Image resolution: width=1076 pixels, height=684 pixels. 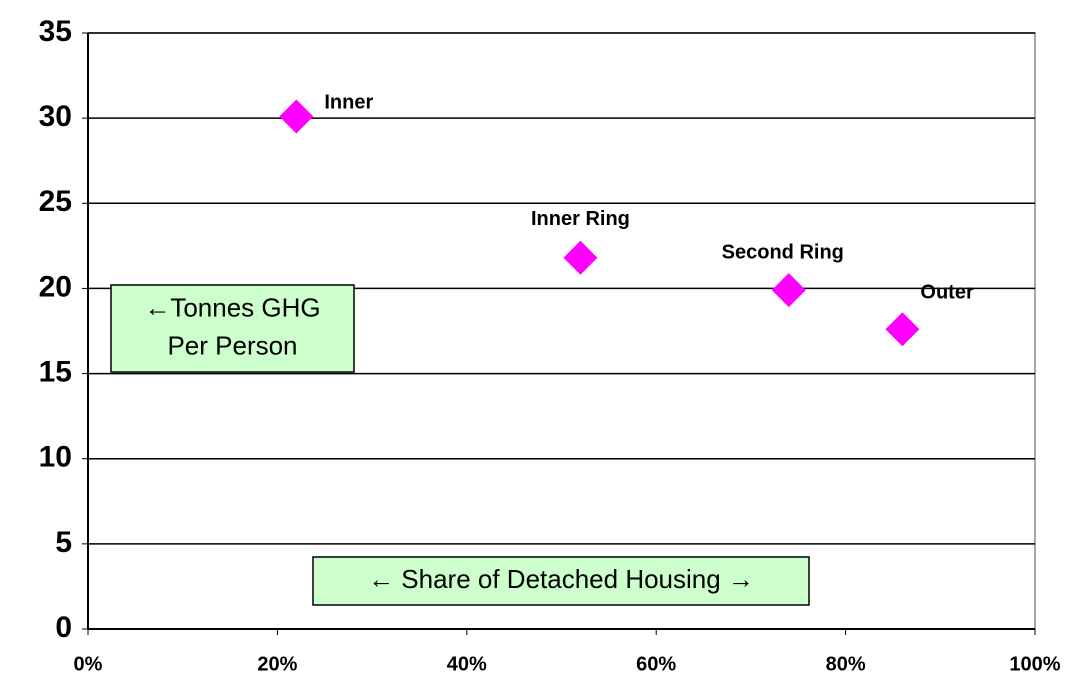 I want to click on annotation-text: ← Share of Detached Housing →, so click(x=561, y=579).